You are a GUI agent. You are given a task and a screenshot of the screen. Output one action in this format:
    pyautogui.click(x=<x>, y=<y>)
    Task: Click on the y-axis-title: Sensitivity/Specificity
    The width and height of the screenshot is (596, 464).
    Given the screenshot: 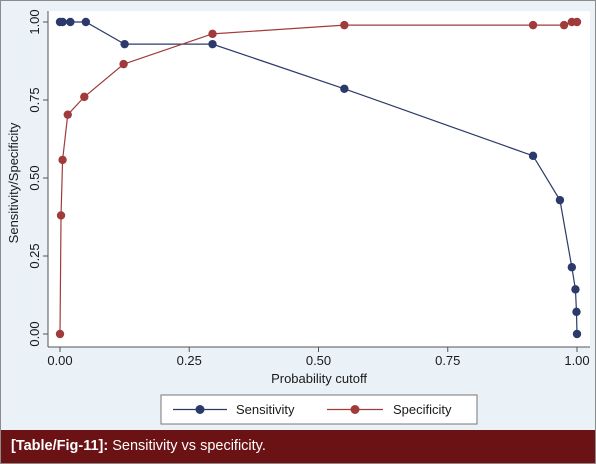 What is the action you would take?
    pyautogui.click(x=13, y=182)
    